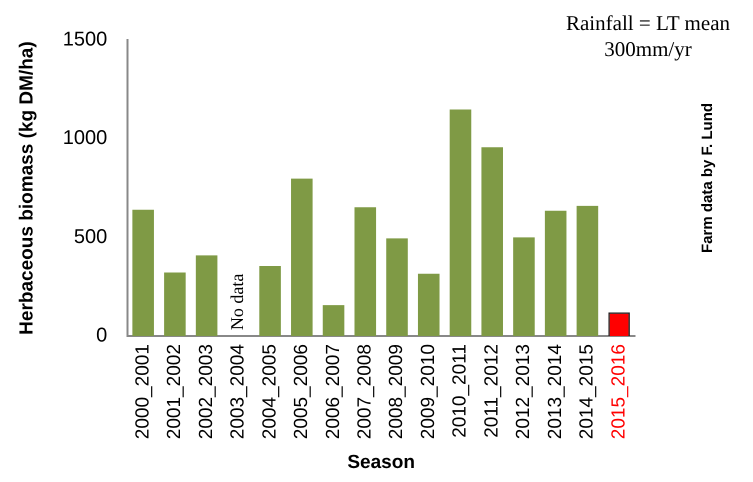  What do you see at coordinates (27, 188) in the screenshot?
I see `y-axis-title: Herbaceous biomass (kg DM/ha)` at bounding box center [27, 188].